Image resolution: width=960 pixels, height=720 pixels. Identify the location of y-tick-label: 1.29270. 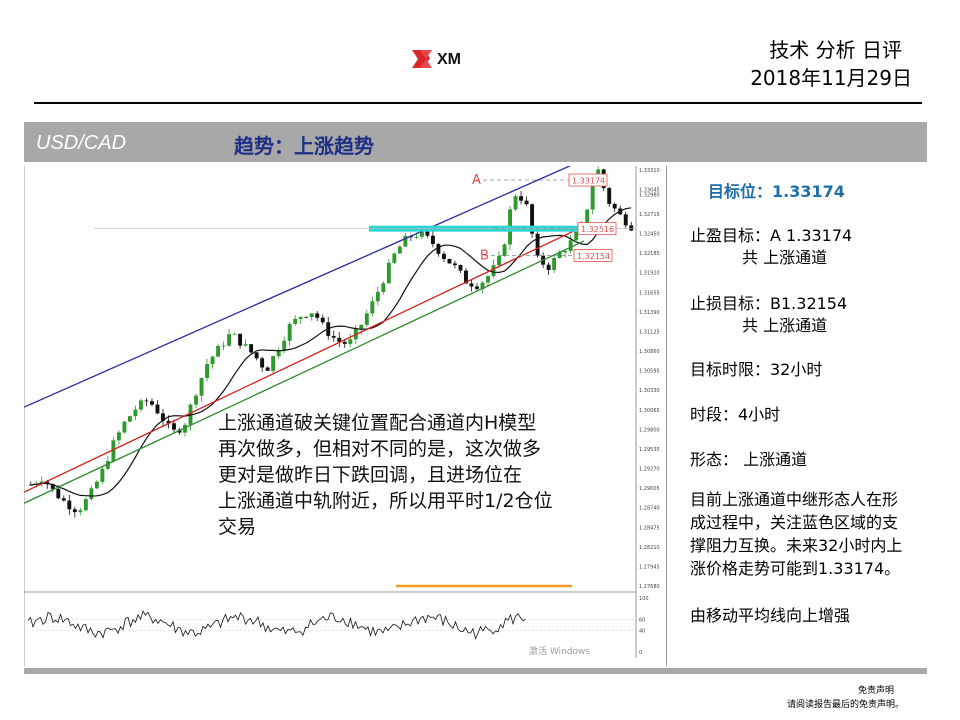
(649, 470).